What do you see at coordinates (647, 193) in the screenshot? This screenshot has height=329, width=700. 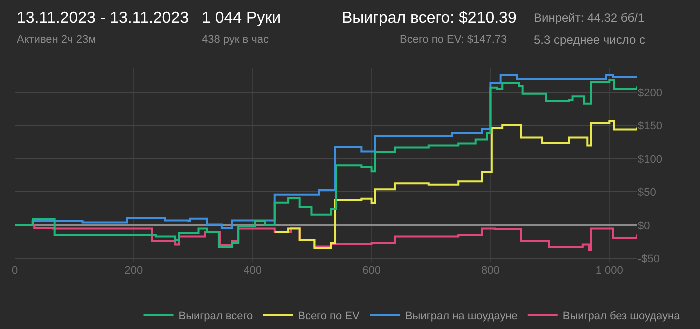 I see `y-tick-label: $50` at bounding box center [647, 193].